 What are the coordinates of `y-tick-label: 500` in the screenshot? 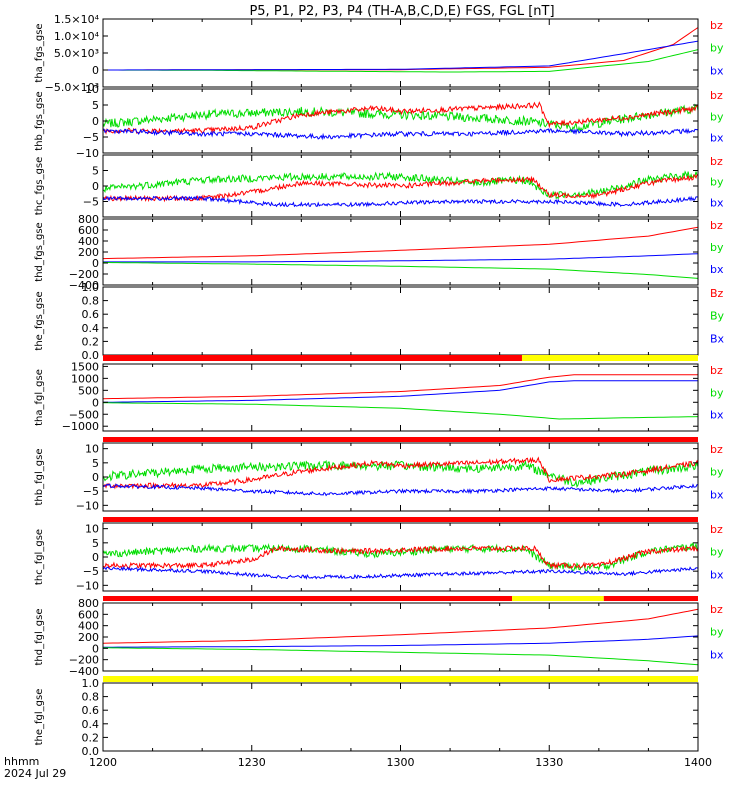 It's located at (88, 390).